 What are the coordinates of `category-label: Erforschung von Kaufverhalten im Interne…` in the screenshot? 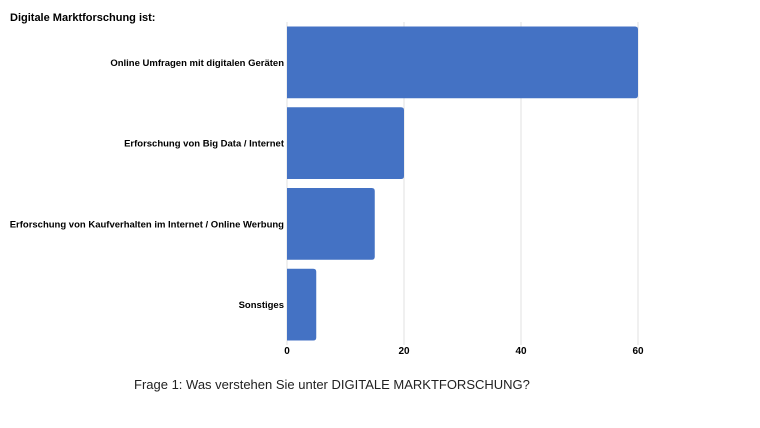 It's located at (147, 224).